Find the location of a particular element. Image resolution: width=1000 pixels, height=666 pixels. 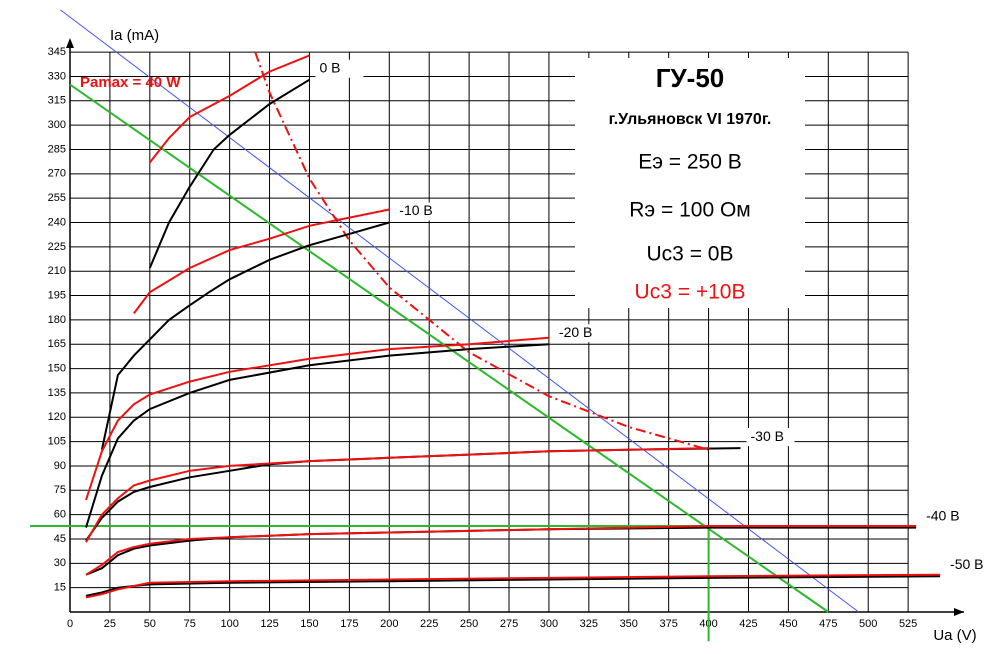

y-tick-label: 90 is located at coordinates (60, 466).